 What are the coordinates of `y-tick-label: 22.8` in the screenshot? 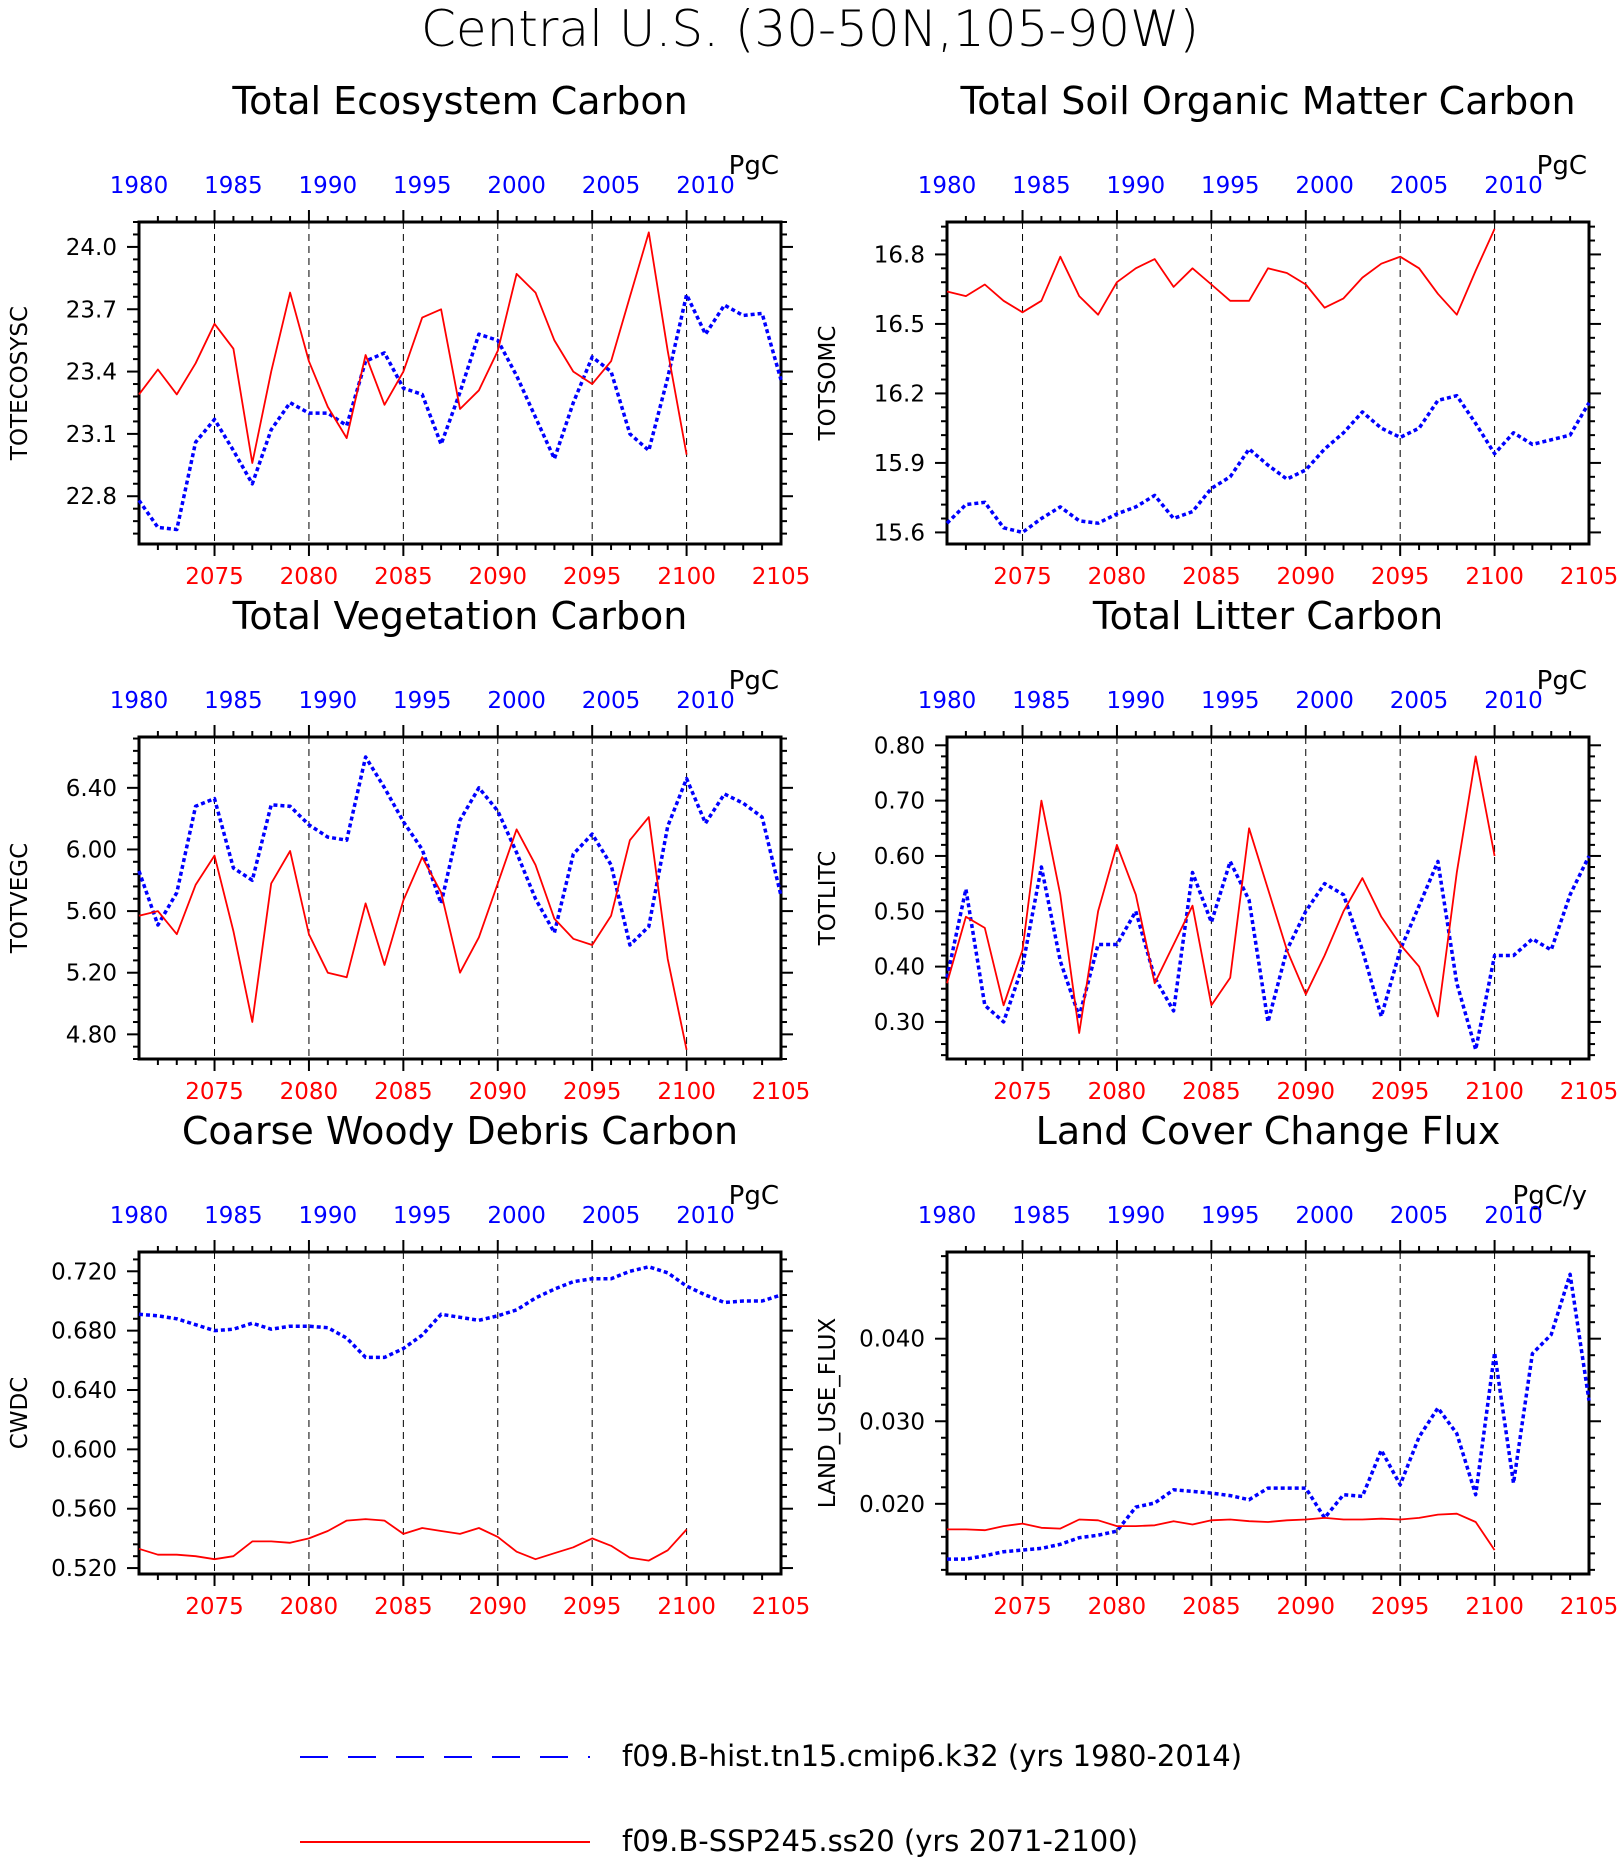 It's located at (91, 497).